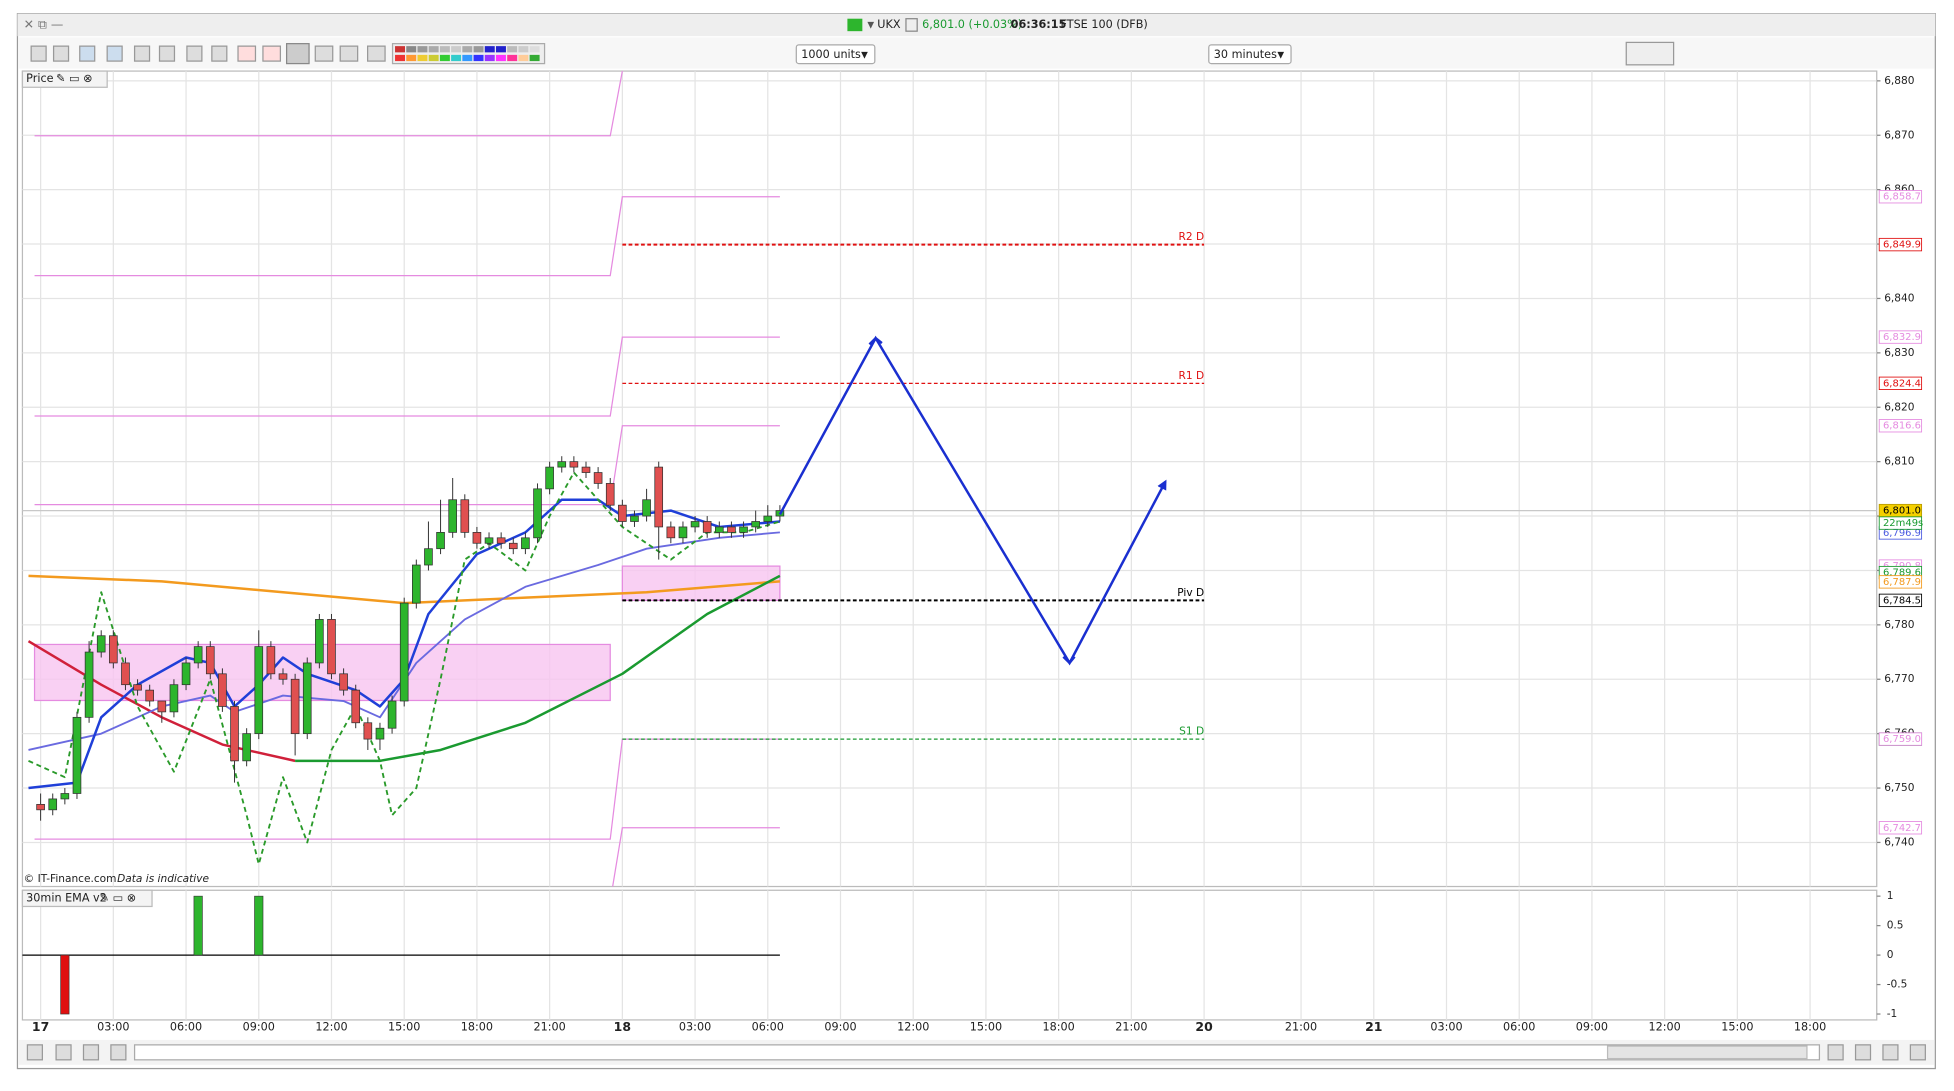 The height and width of the screenshot is (1091, 1954). I want to click on price-tag: 6,796.9, so click(1902, 533).